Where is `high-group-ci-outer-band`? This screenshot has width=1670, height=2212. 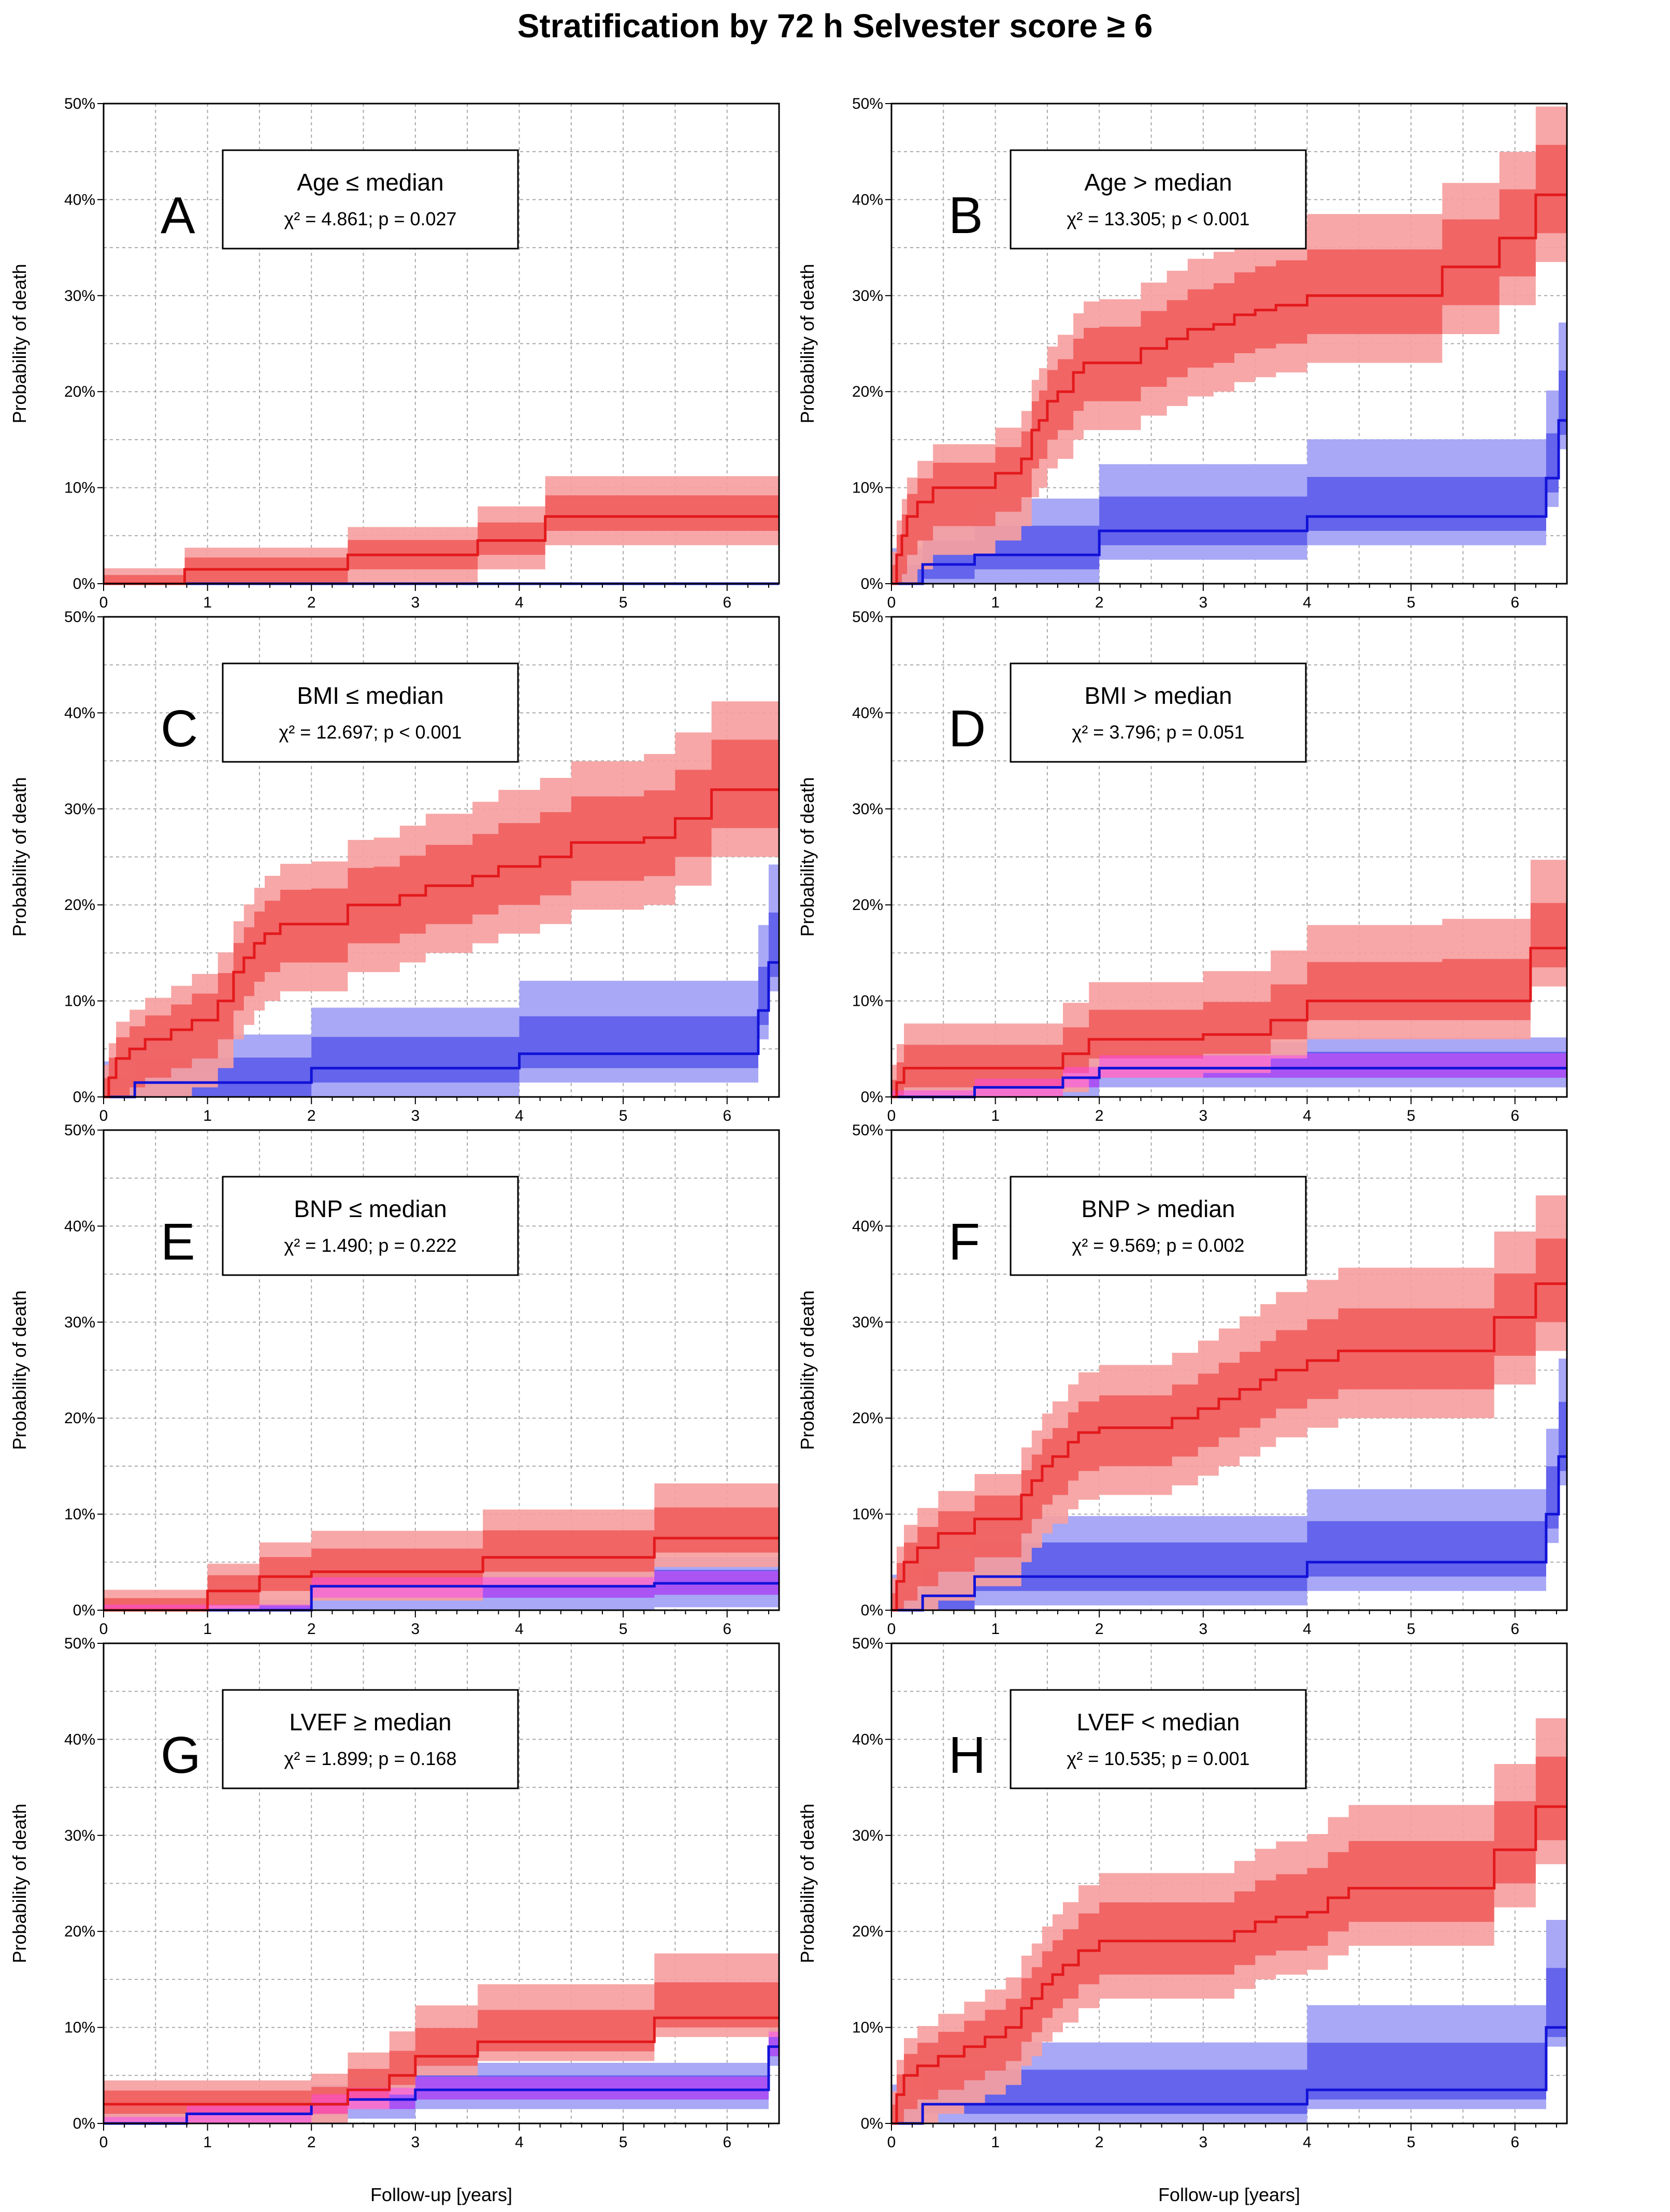
high-group-ci-outer-band is located at coordinates (1229, 978).